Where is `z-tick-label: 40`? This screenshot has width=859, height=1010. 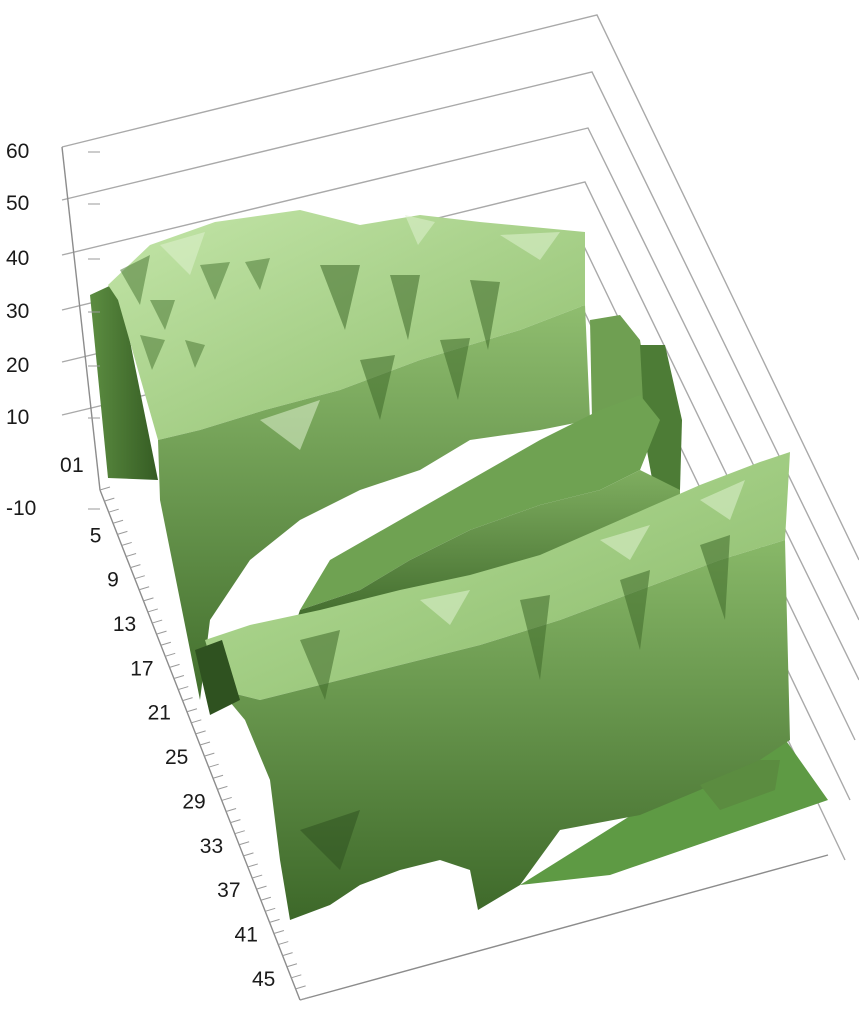
z-tick-label: 40 is located at coordinates (17, 258).